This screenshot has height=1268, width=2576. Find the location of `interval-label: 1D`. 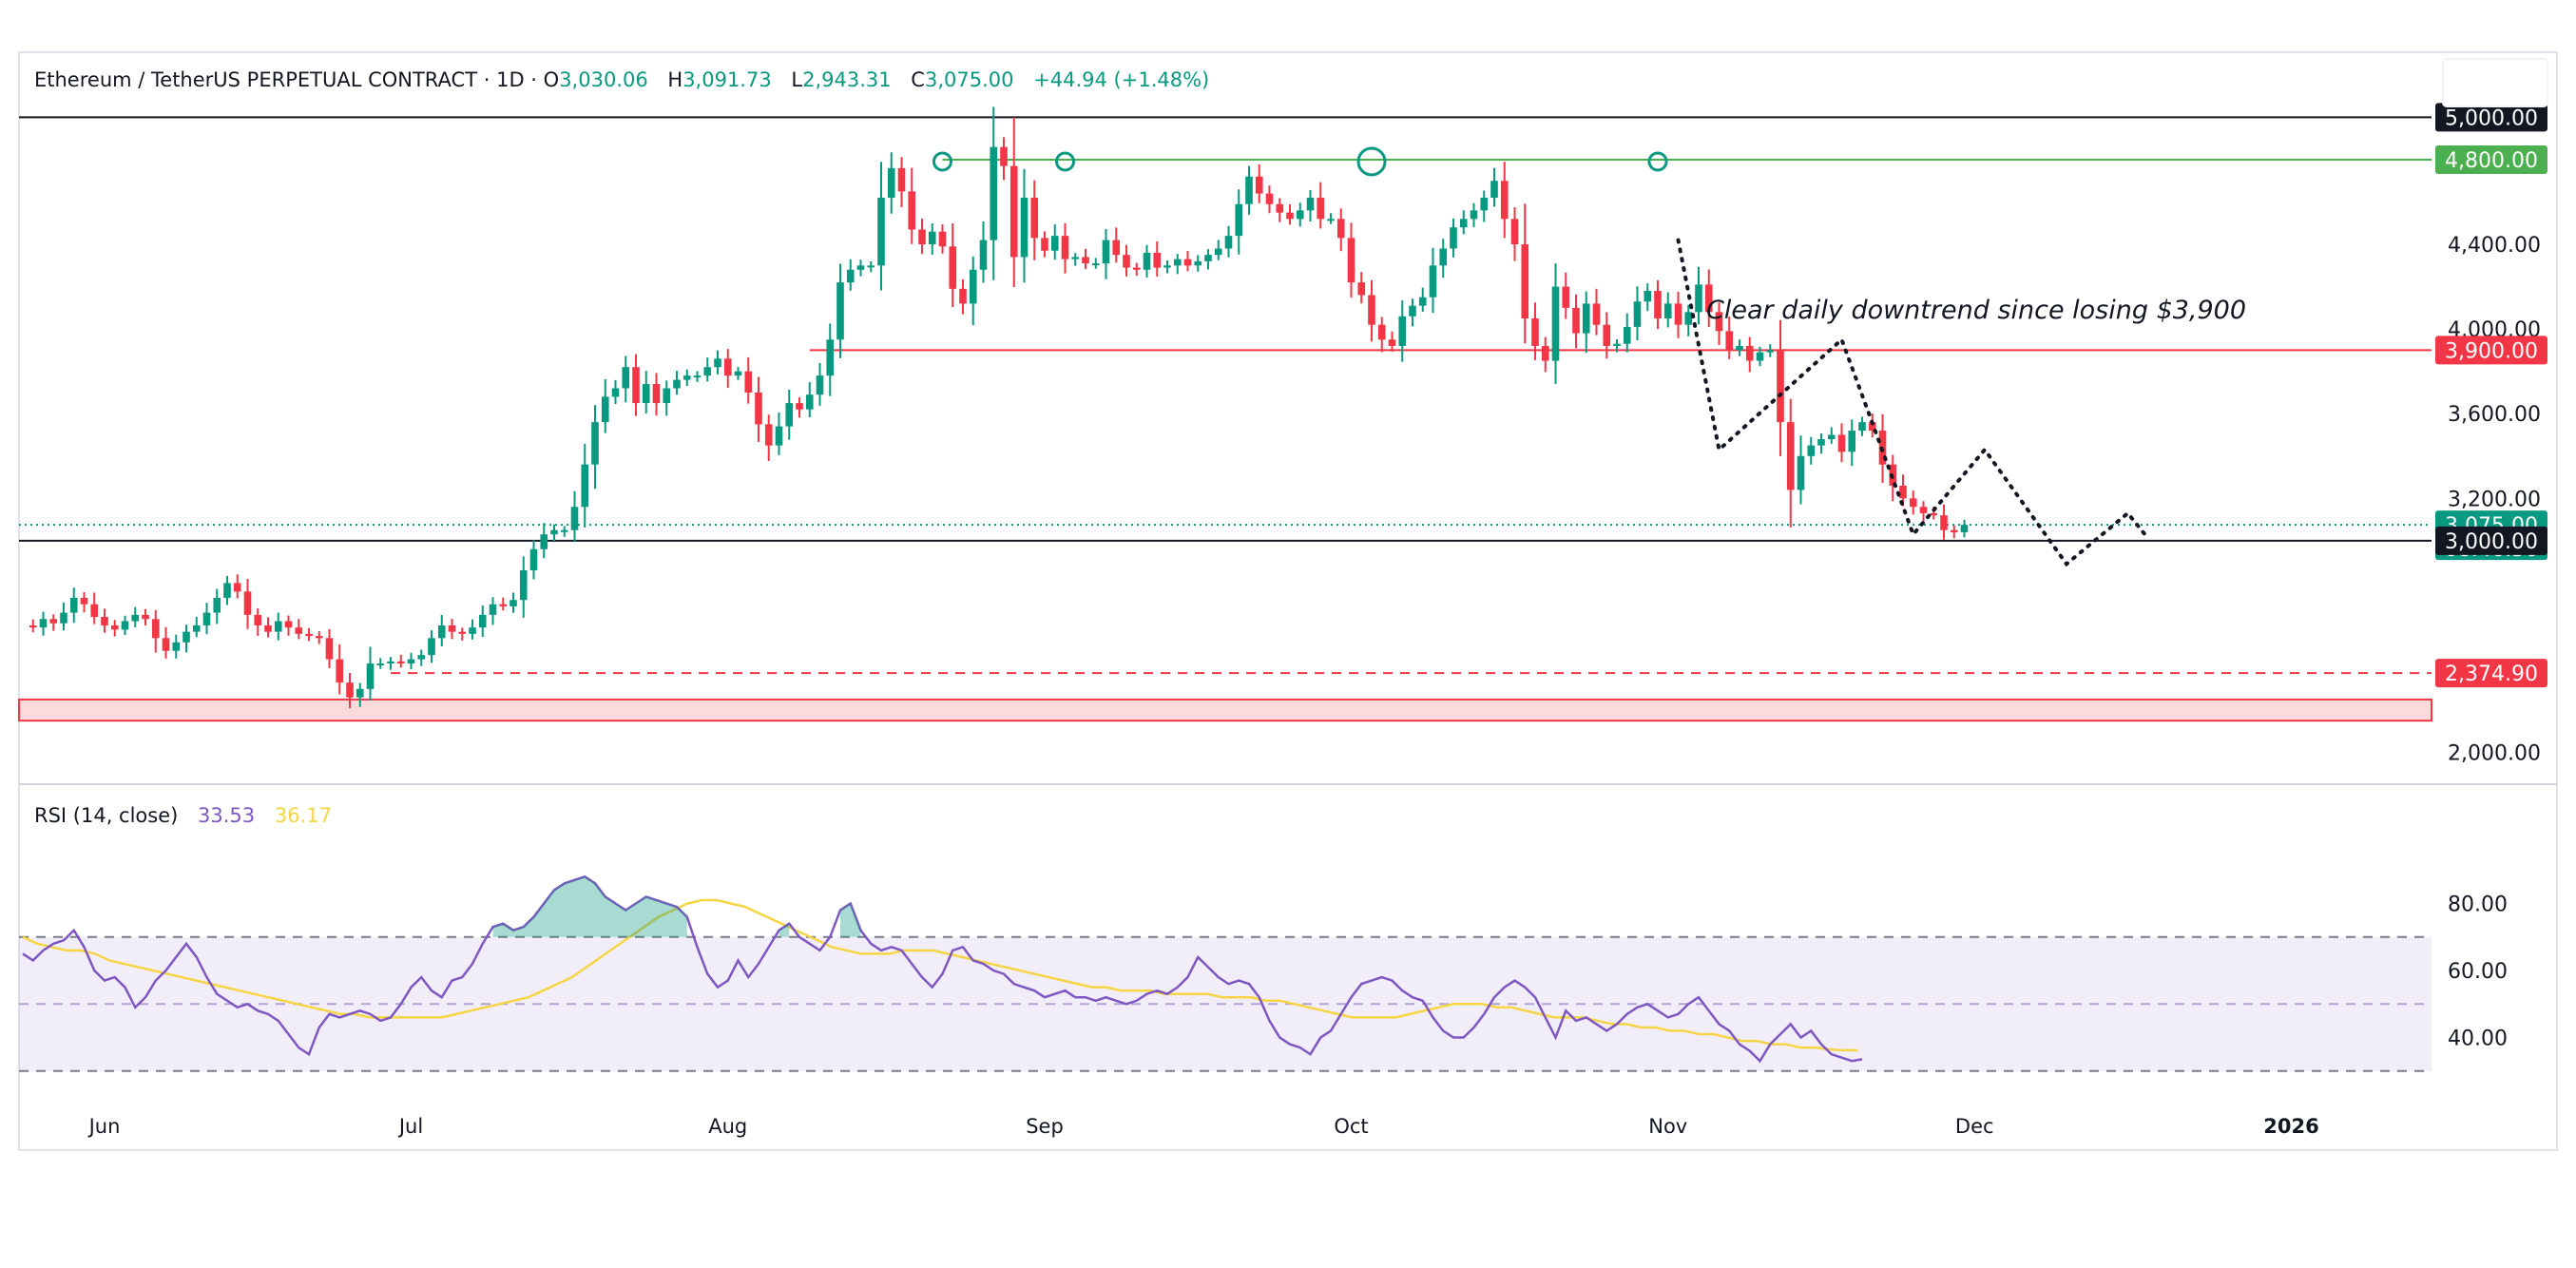

interval-label: 1D is located at coordinates (510, 79).